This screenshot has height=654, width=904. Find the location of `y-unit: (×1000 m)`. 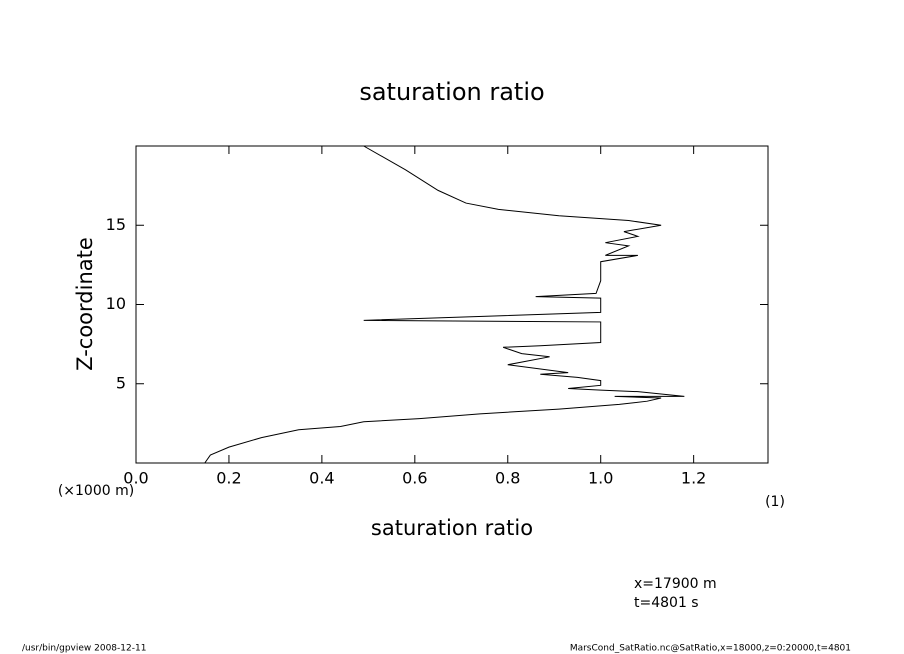

y-unit: (×1000 m) is located at coordinates (96, 491).